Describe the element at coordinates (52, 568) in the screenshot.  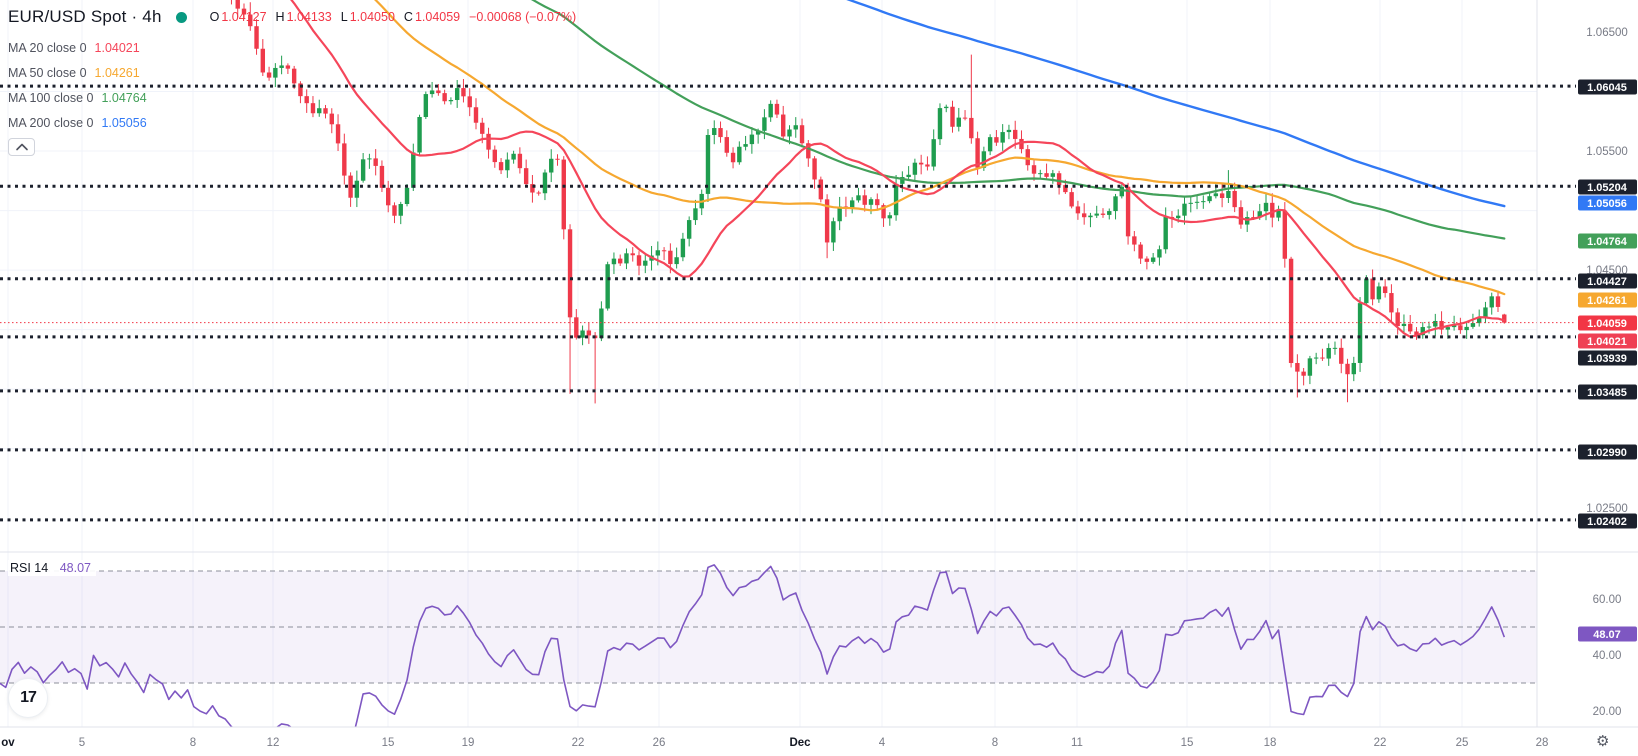
I see `rsi-legend: RSI 14 48.07` at that location.